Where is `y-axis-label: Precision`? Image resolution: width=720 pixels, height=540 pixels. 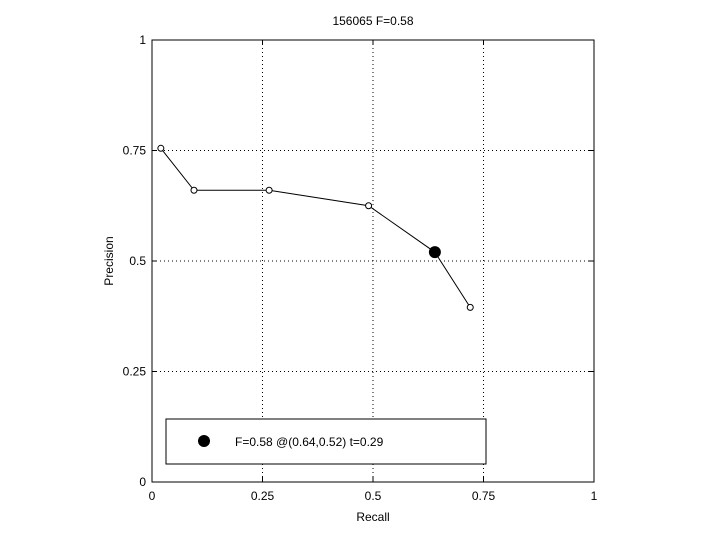
y-axis-label: Precision is located at coordinates (109, 260).